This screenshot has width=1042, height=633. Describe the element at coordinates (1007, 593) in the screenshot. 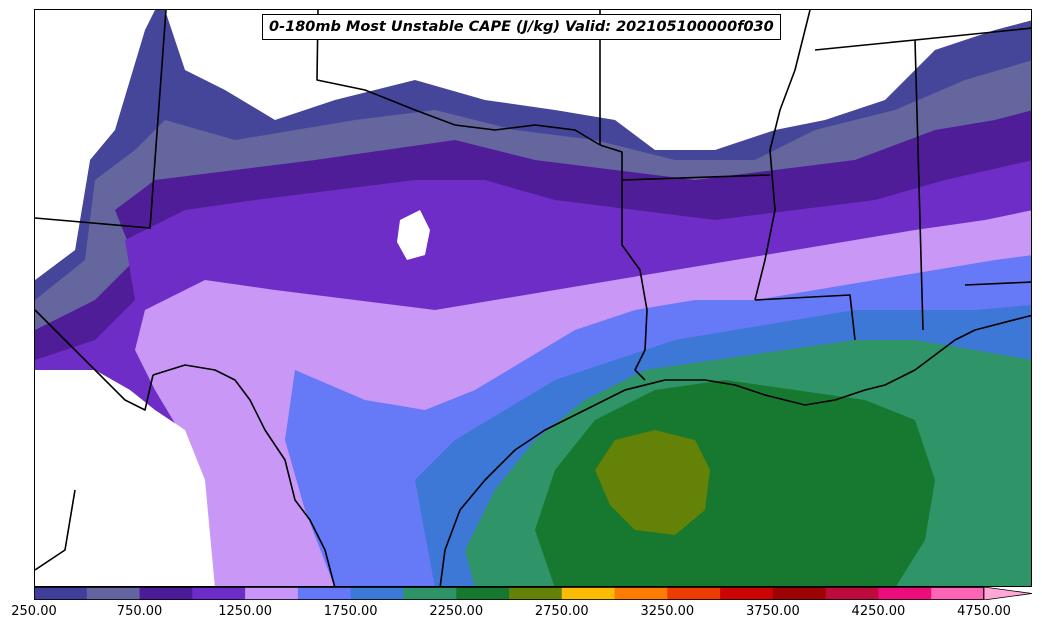

I see `colorbar-extend-arrow` at that location.